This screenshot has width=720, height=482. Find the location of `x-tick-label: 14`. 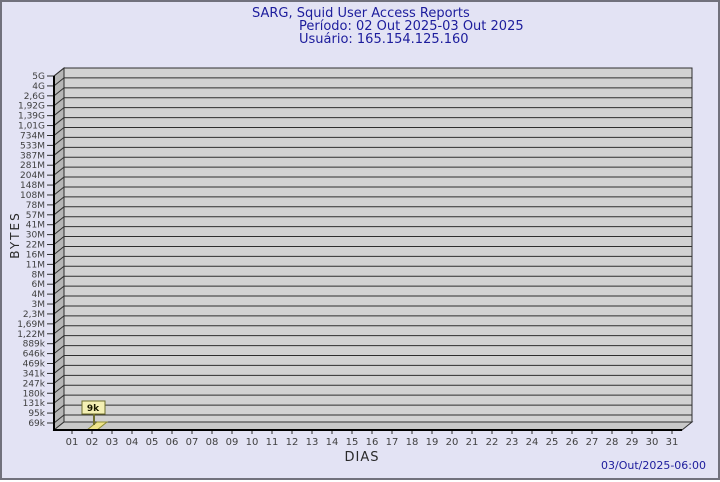

x-tick-label: 14 is located at coordinates (332, 442).